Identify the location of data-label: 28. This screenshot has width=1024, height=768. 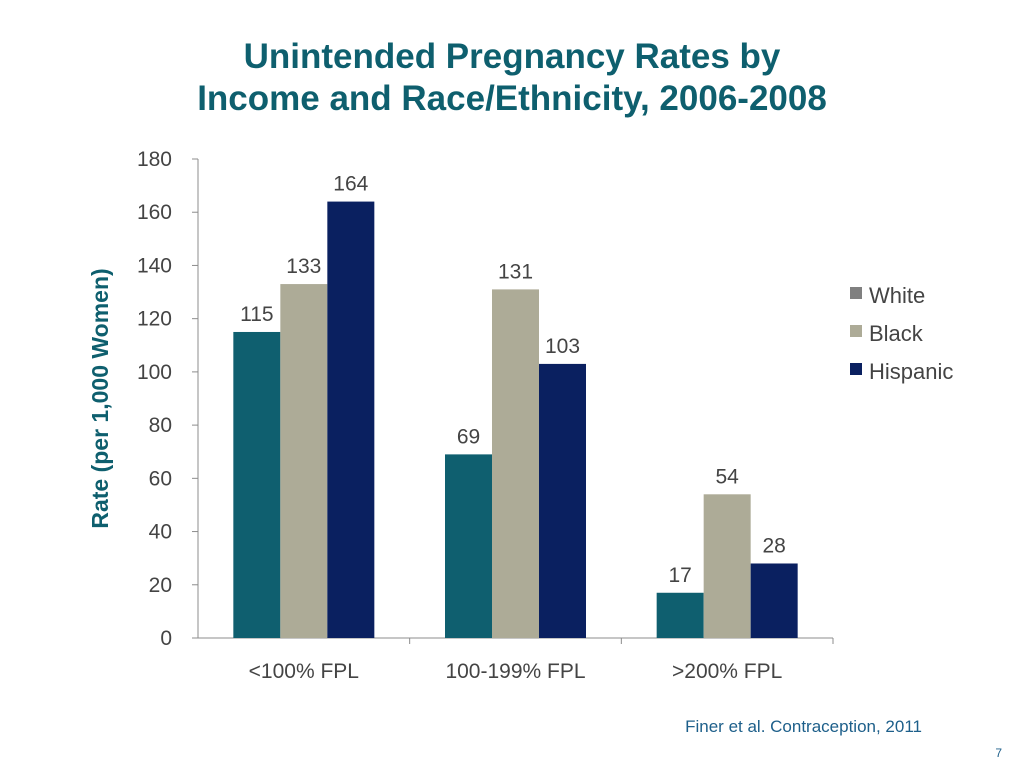
(773, 545).